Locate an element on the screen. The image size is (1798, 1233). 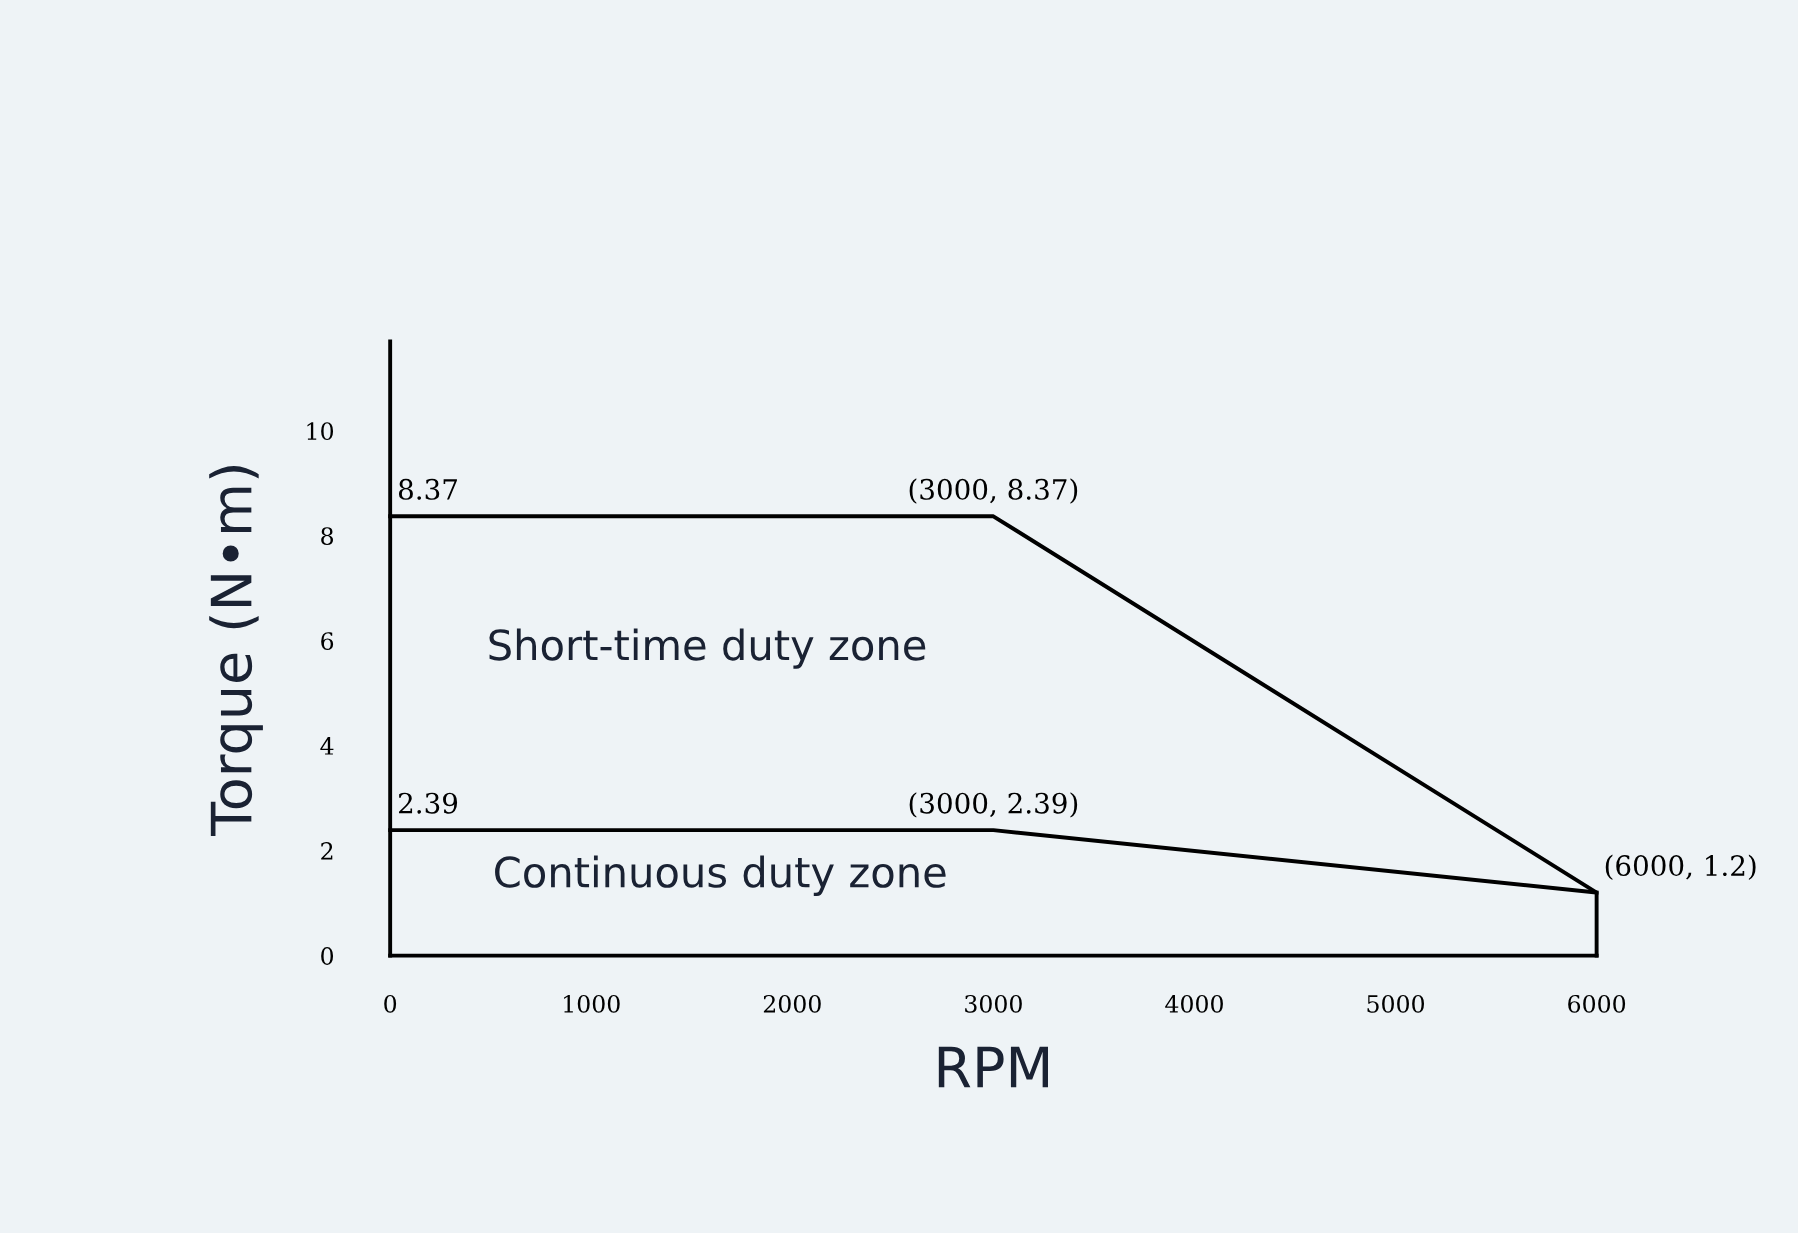
y-tick-label: 0 is located at coordinates (327, 956).